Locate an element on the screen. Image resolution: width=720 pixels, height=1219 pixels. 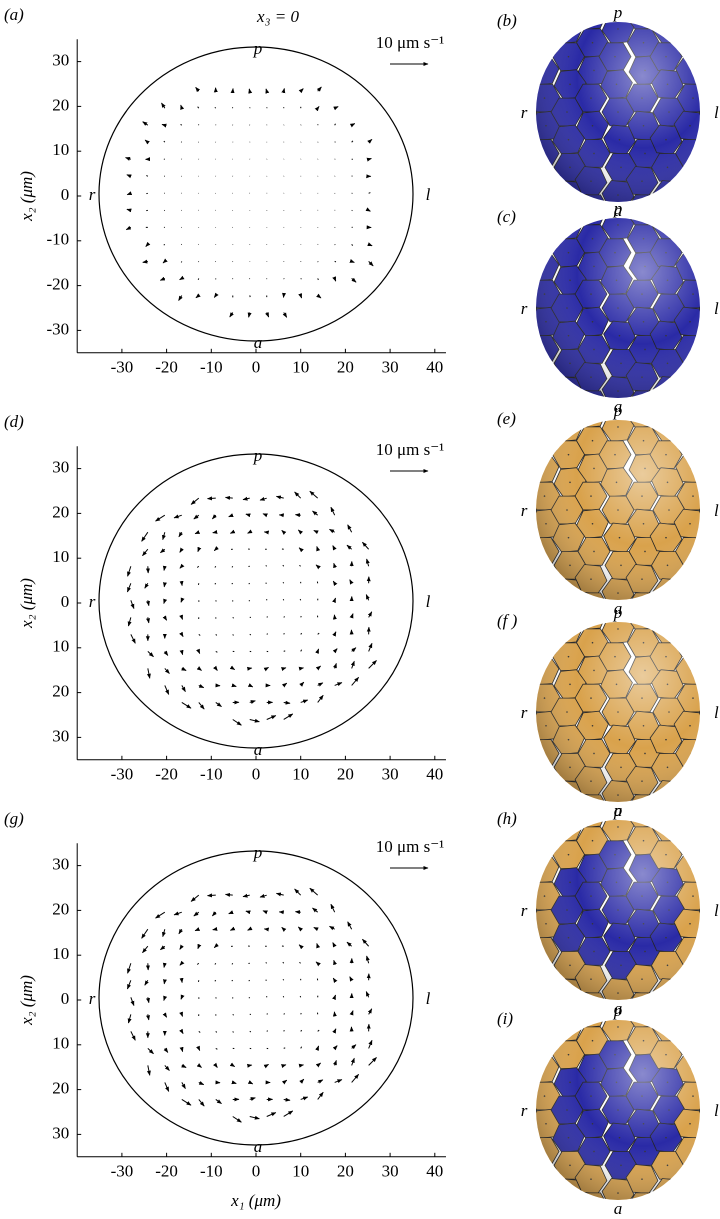
y-tick-label: 30 is located at coordinates (60, 60).